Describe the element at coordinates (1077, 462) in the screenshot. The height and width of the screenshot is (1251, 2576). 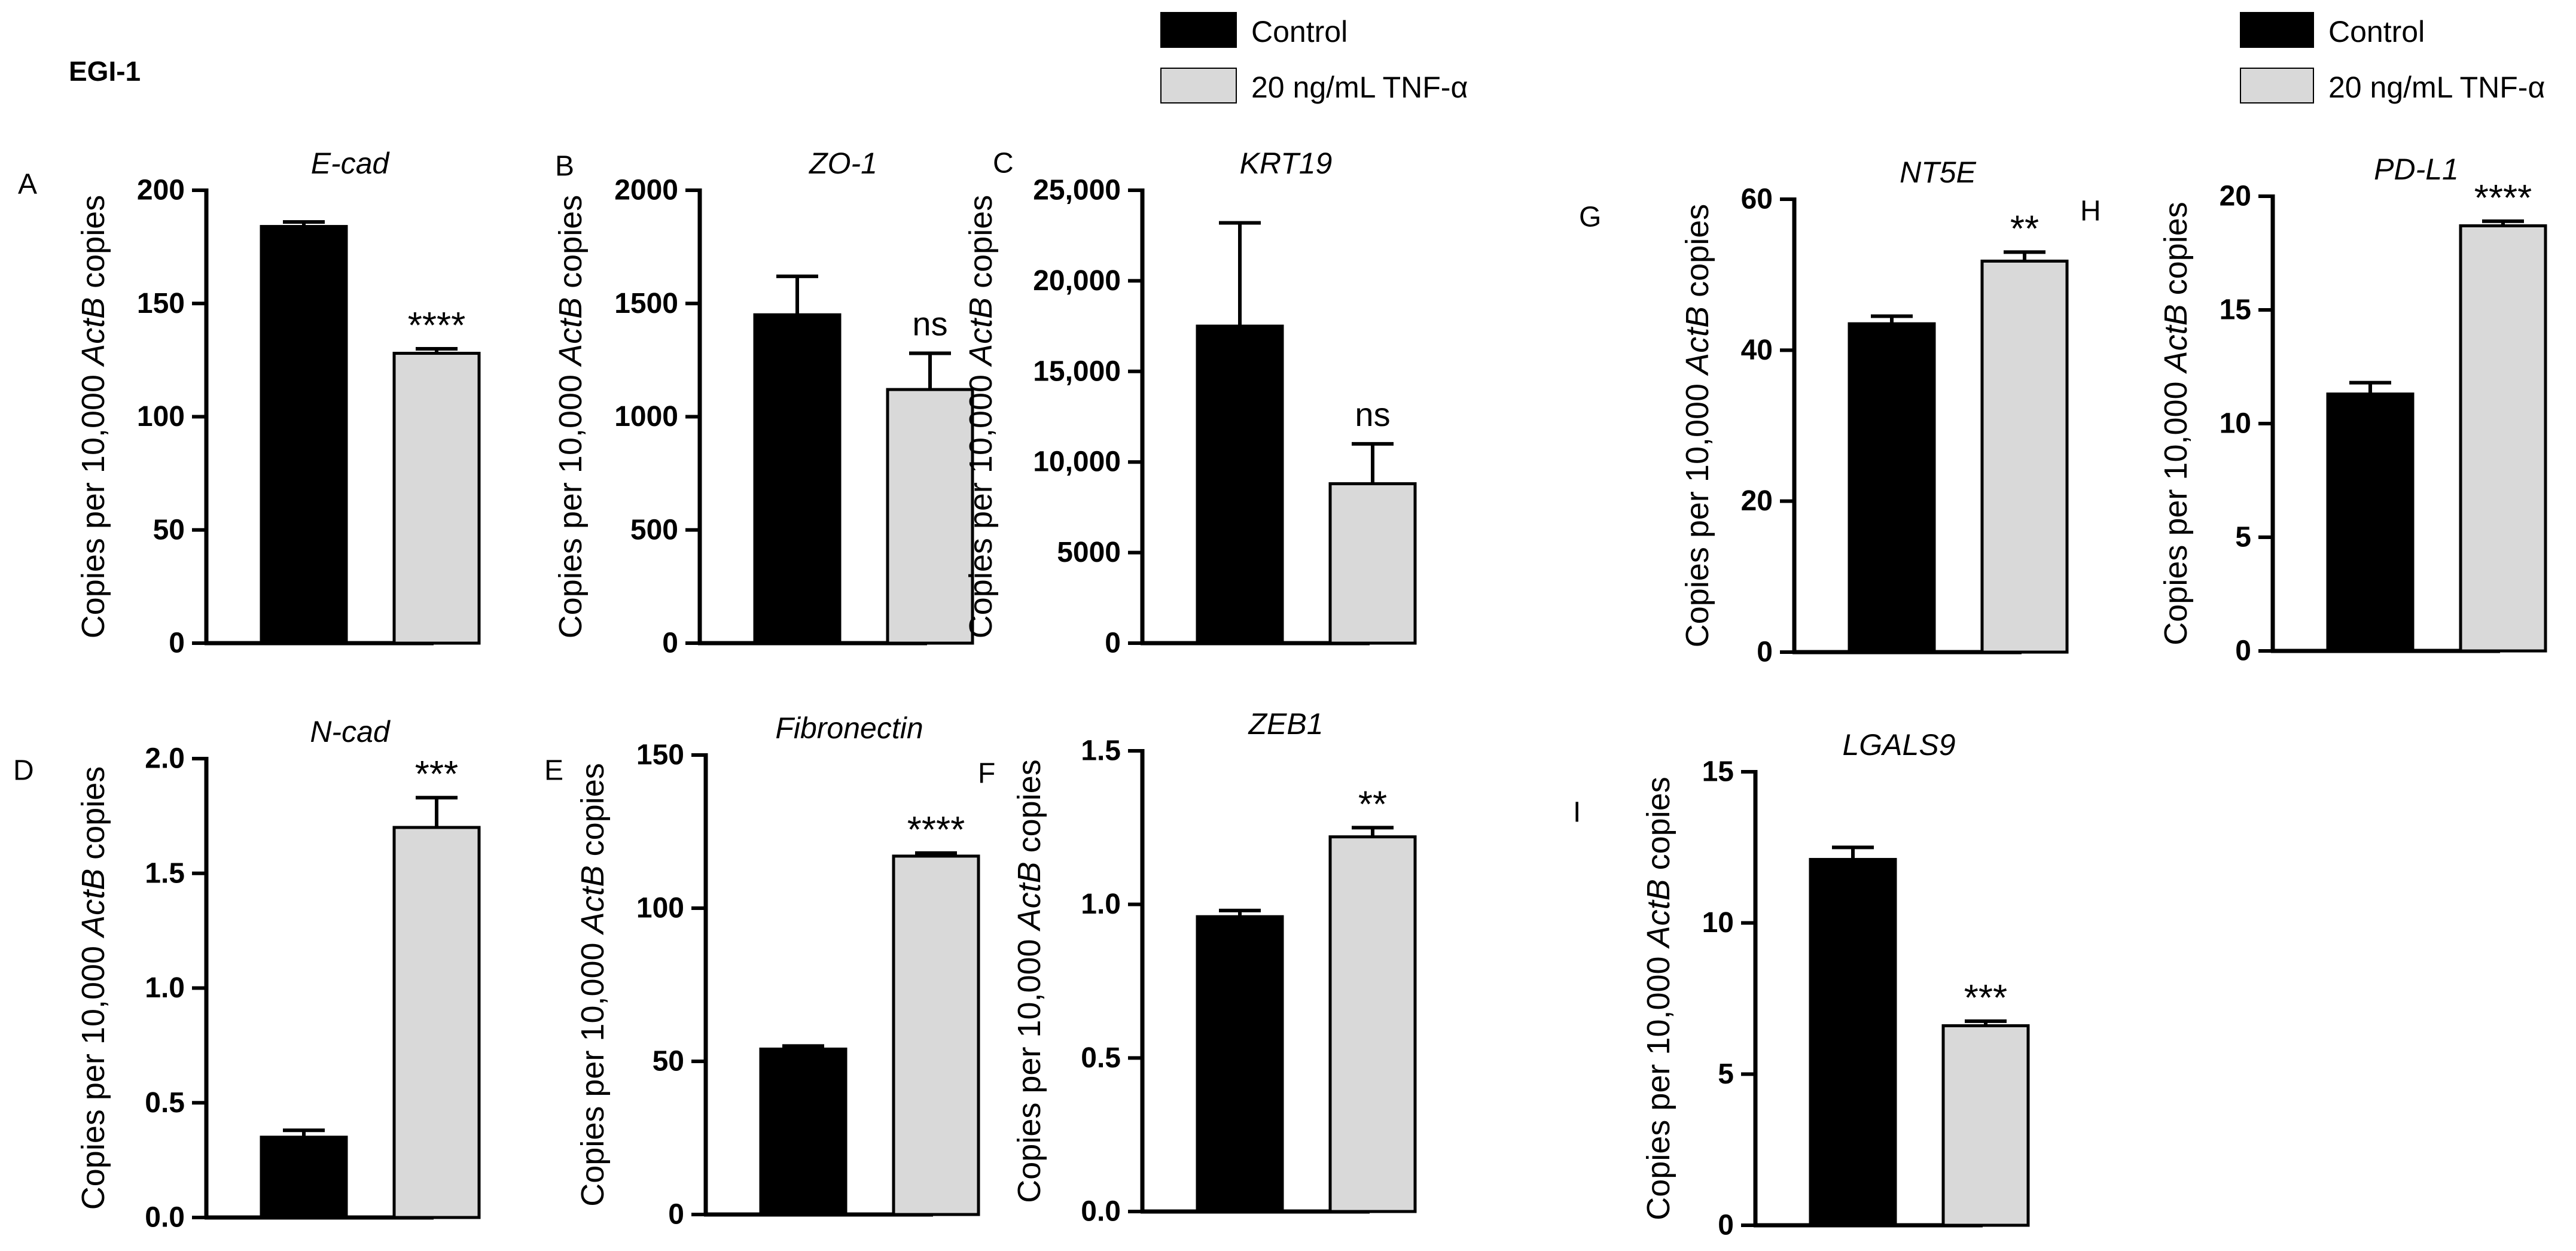
I see `y-tick-label: 10,000` at that location.